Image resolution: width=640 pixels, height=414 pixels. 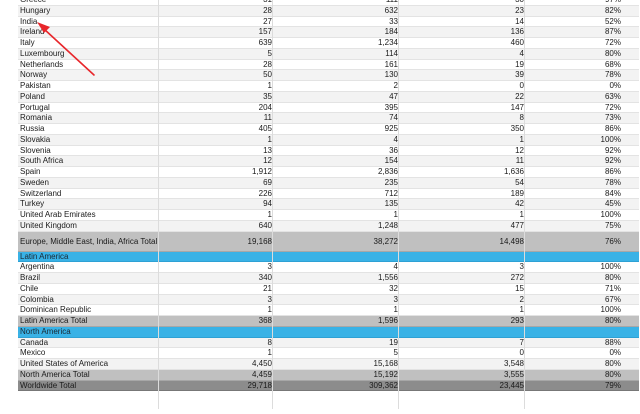 I want to click on table-row-sweden: Sweden 69 235 54 78%, so click(x=328, y=183).